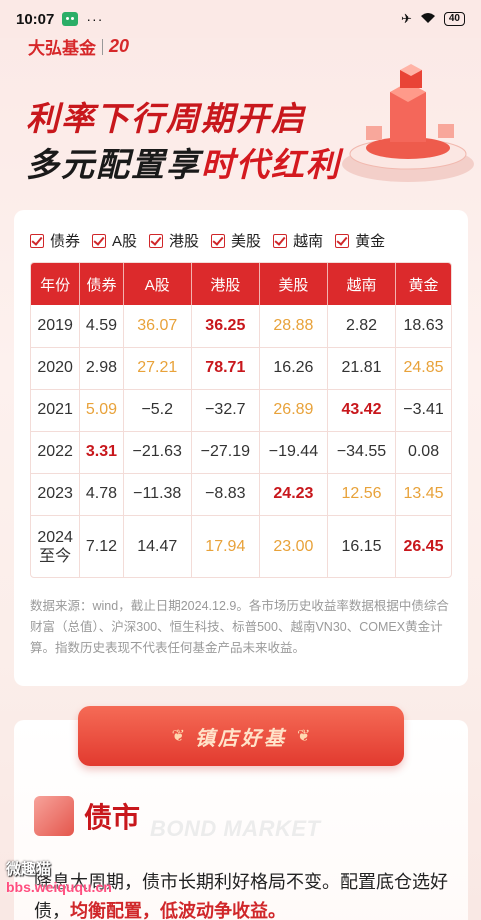 This screenshot has height=920, width=481. What do you see at coordinates (70, 19) in the screenshot?
I see `wechat-icon` at bounding box center [70, 19].